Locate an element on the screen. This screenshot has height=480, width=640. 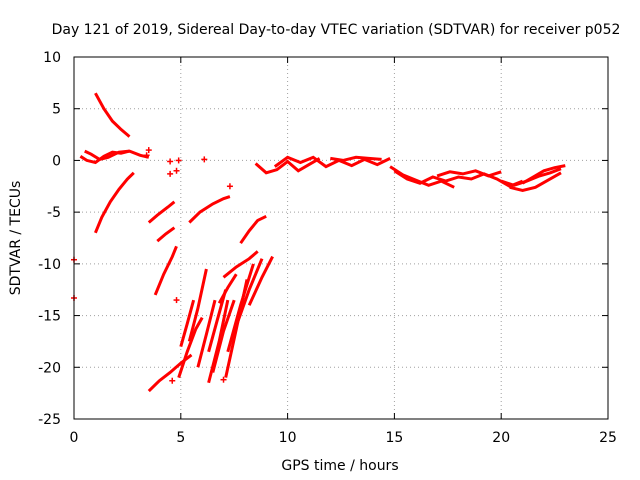
y-tick-label: 10 is located at coordinates (52, 58).